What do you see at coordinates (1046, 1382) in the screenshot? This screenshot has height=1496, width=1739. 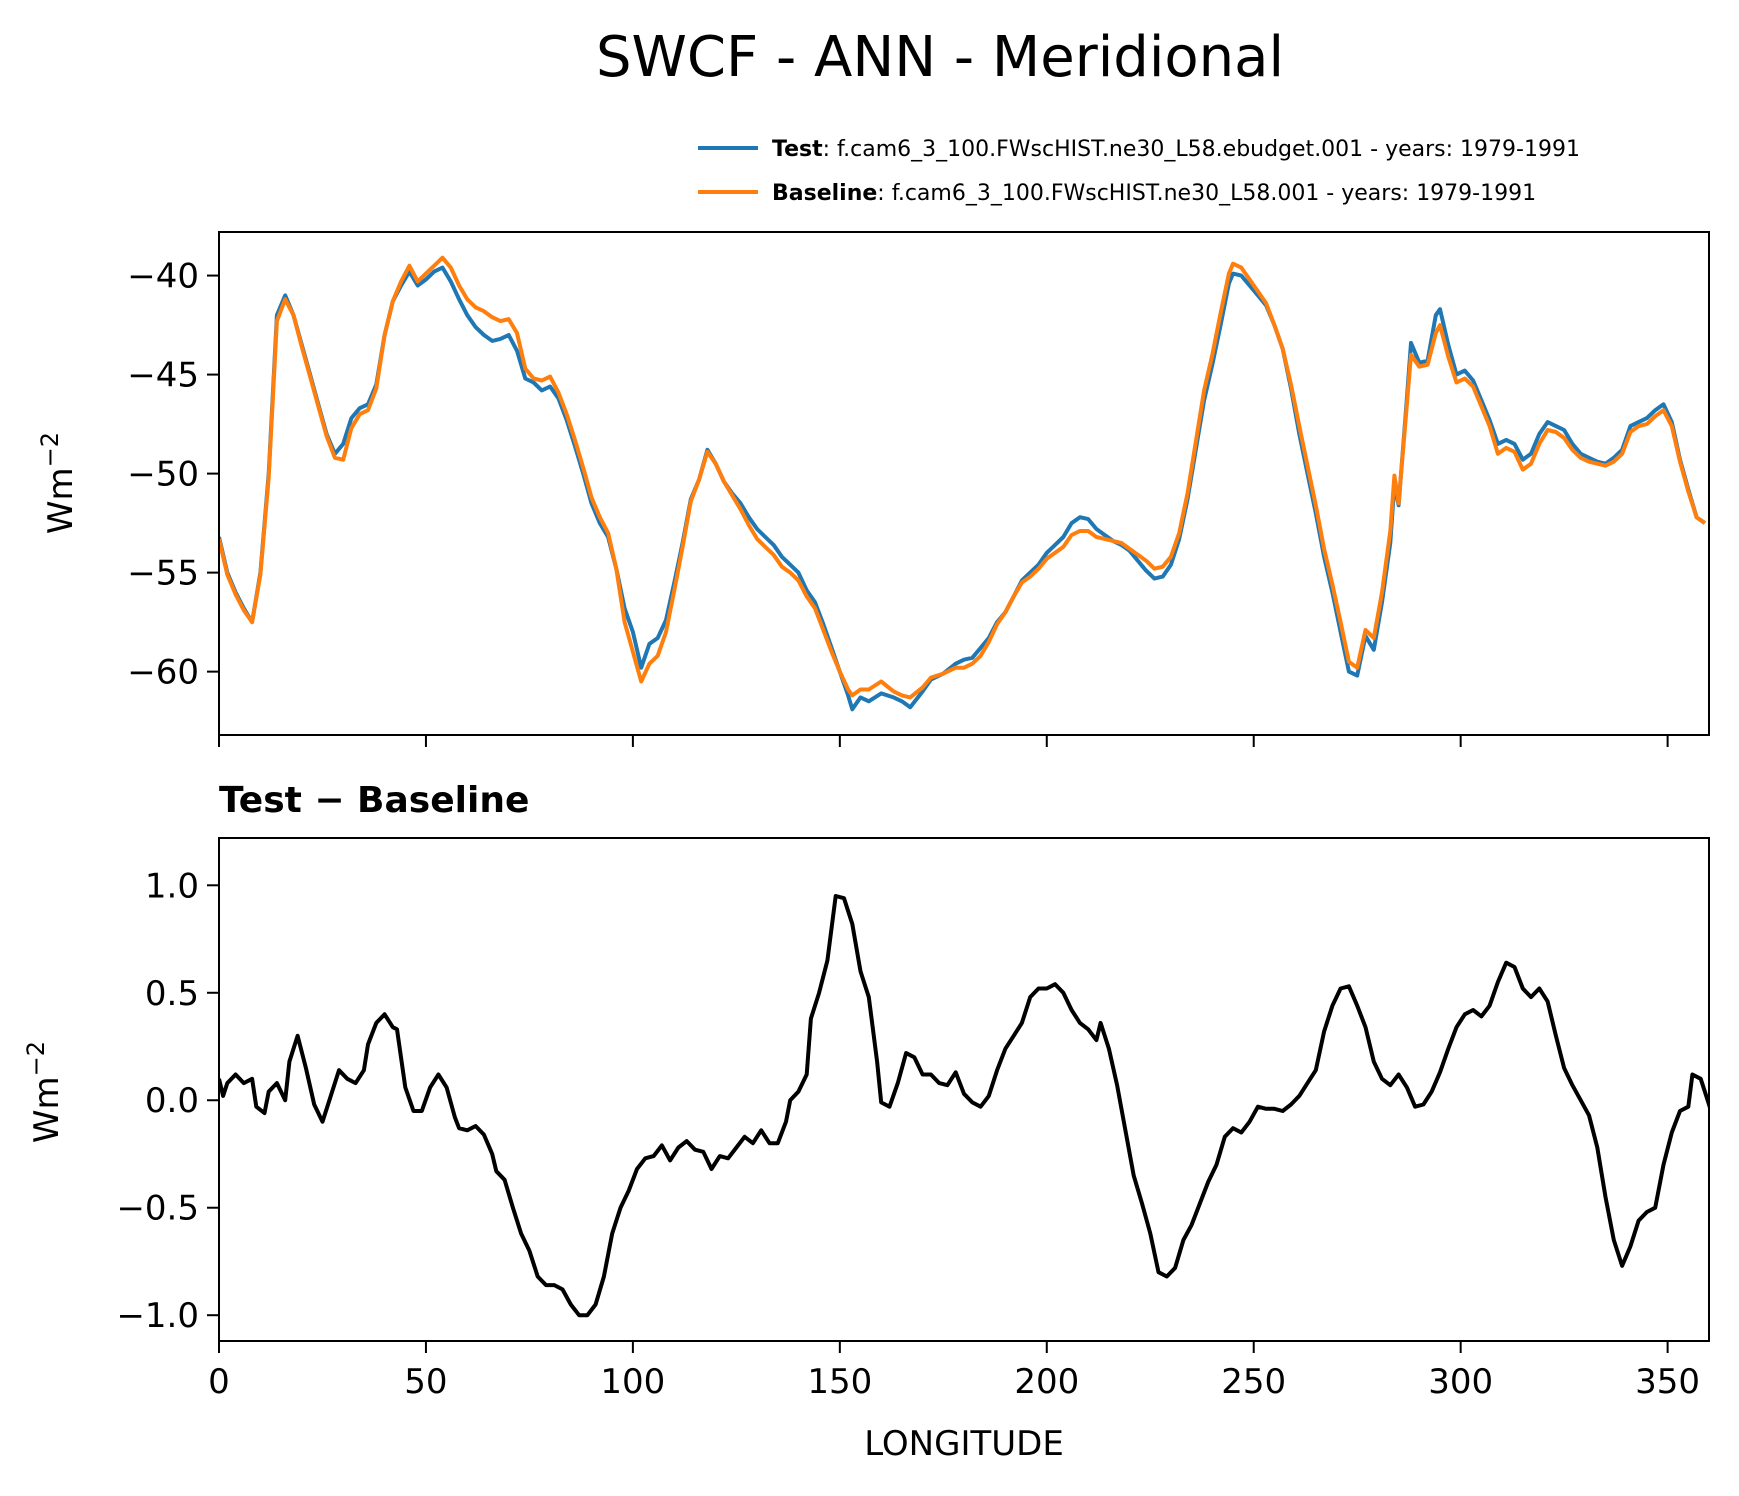 I see `bottom-x-tick-label: 200` at bounding box center [1046, 1382].